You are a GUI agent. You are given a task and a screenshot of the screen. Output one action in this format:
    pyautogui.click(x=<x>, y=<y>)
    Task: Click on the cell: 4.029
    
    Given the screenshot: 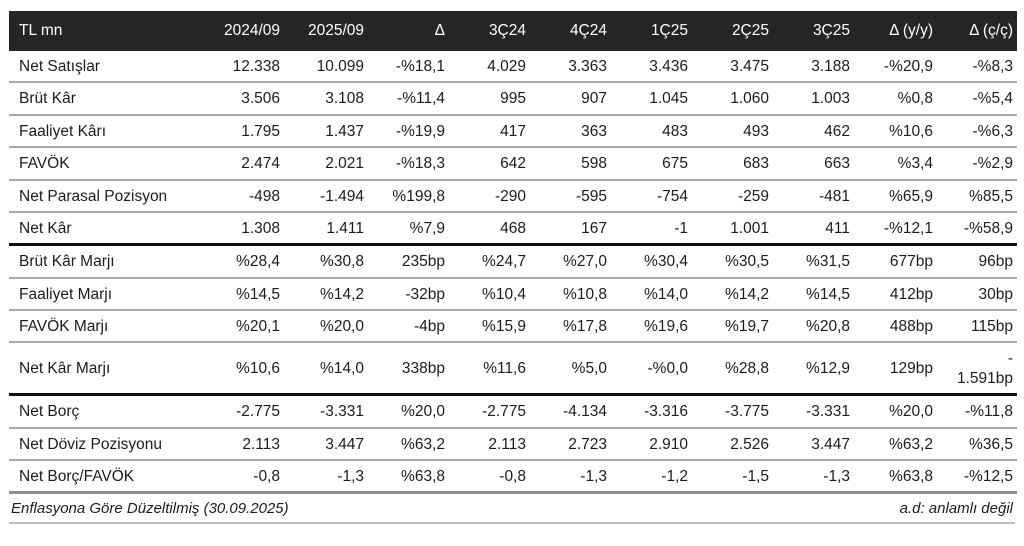 What is the action you would take?
    pyautogui.click(x=488, y=67)
    